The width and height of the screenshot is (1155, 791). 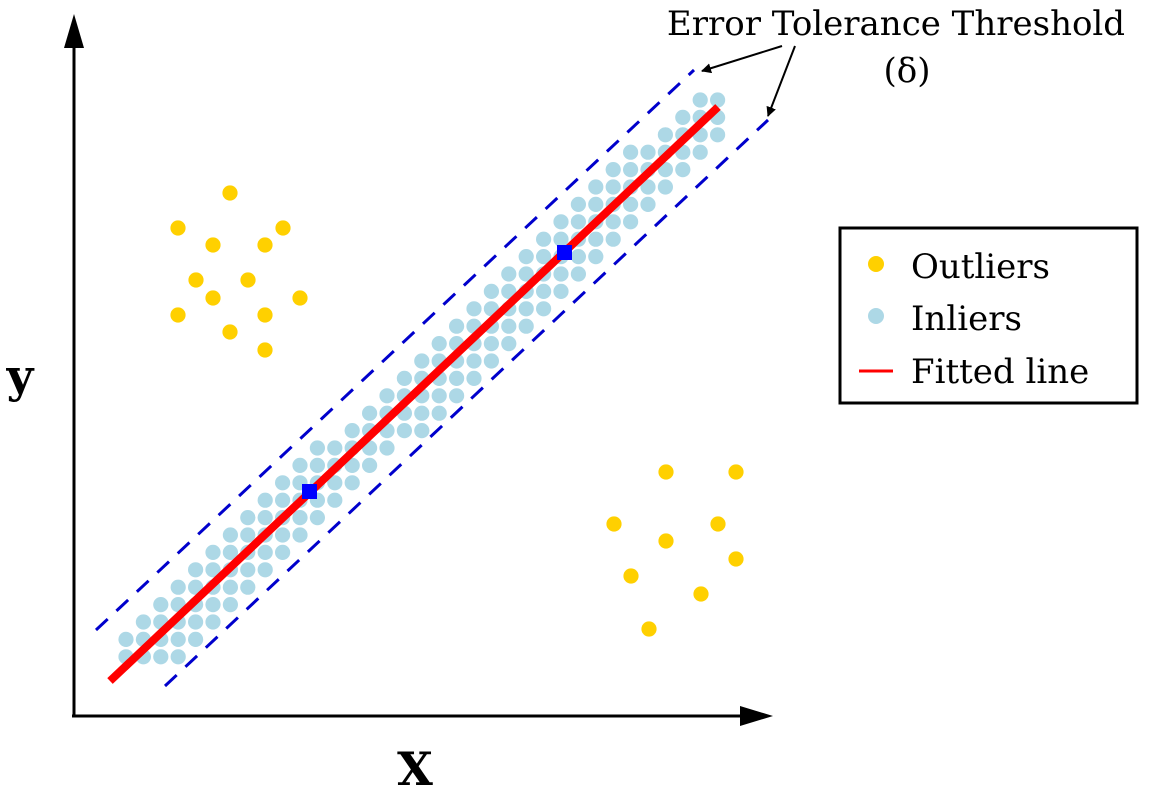 I want to click on legend-box, so click(x=988, y=315).